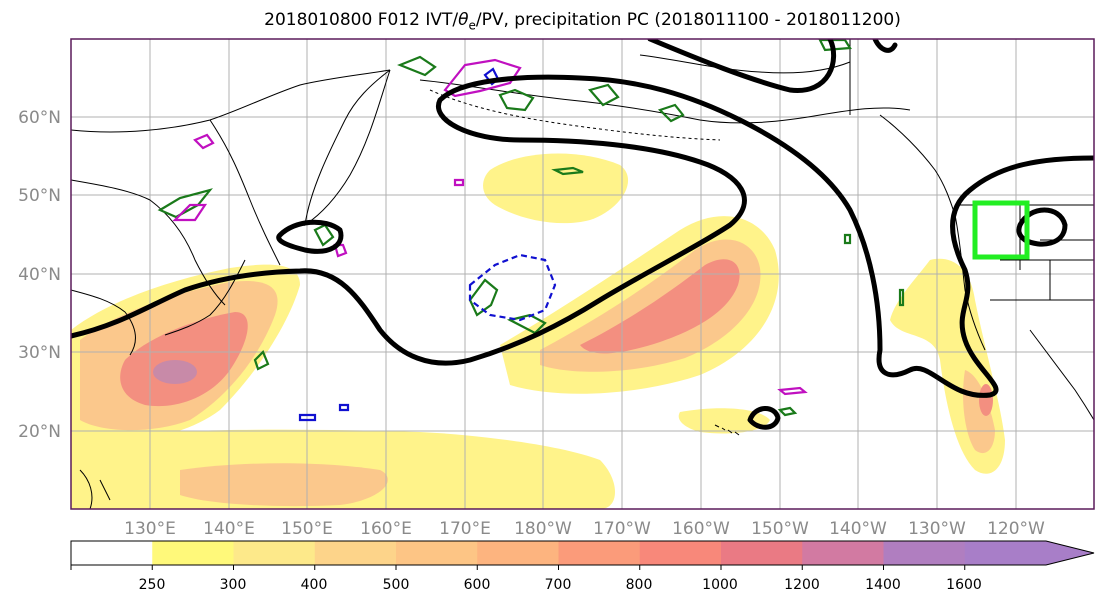  What do you see at coordinates (150, 529) in the screenshot?
I see `lon-label: 130°E` at bounding box center [150, 529].